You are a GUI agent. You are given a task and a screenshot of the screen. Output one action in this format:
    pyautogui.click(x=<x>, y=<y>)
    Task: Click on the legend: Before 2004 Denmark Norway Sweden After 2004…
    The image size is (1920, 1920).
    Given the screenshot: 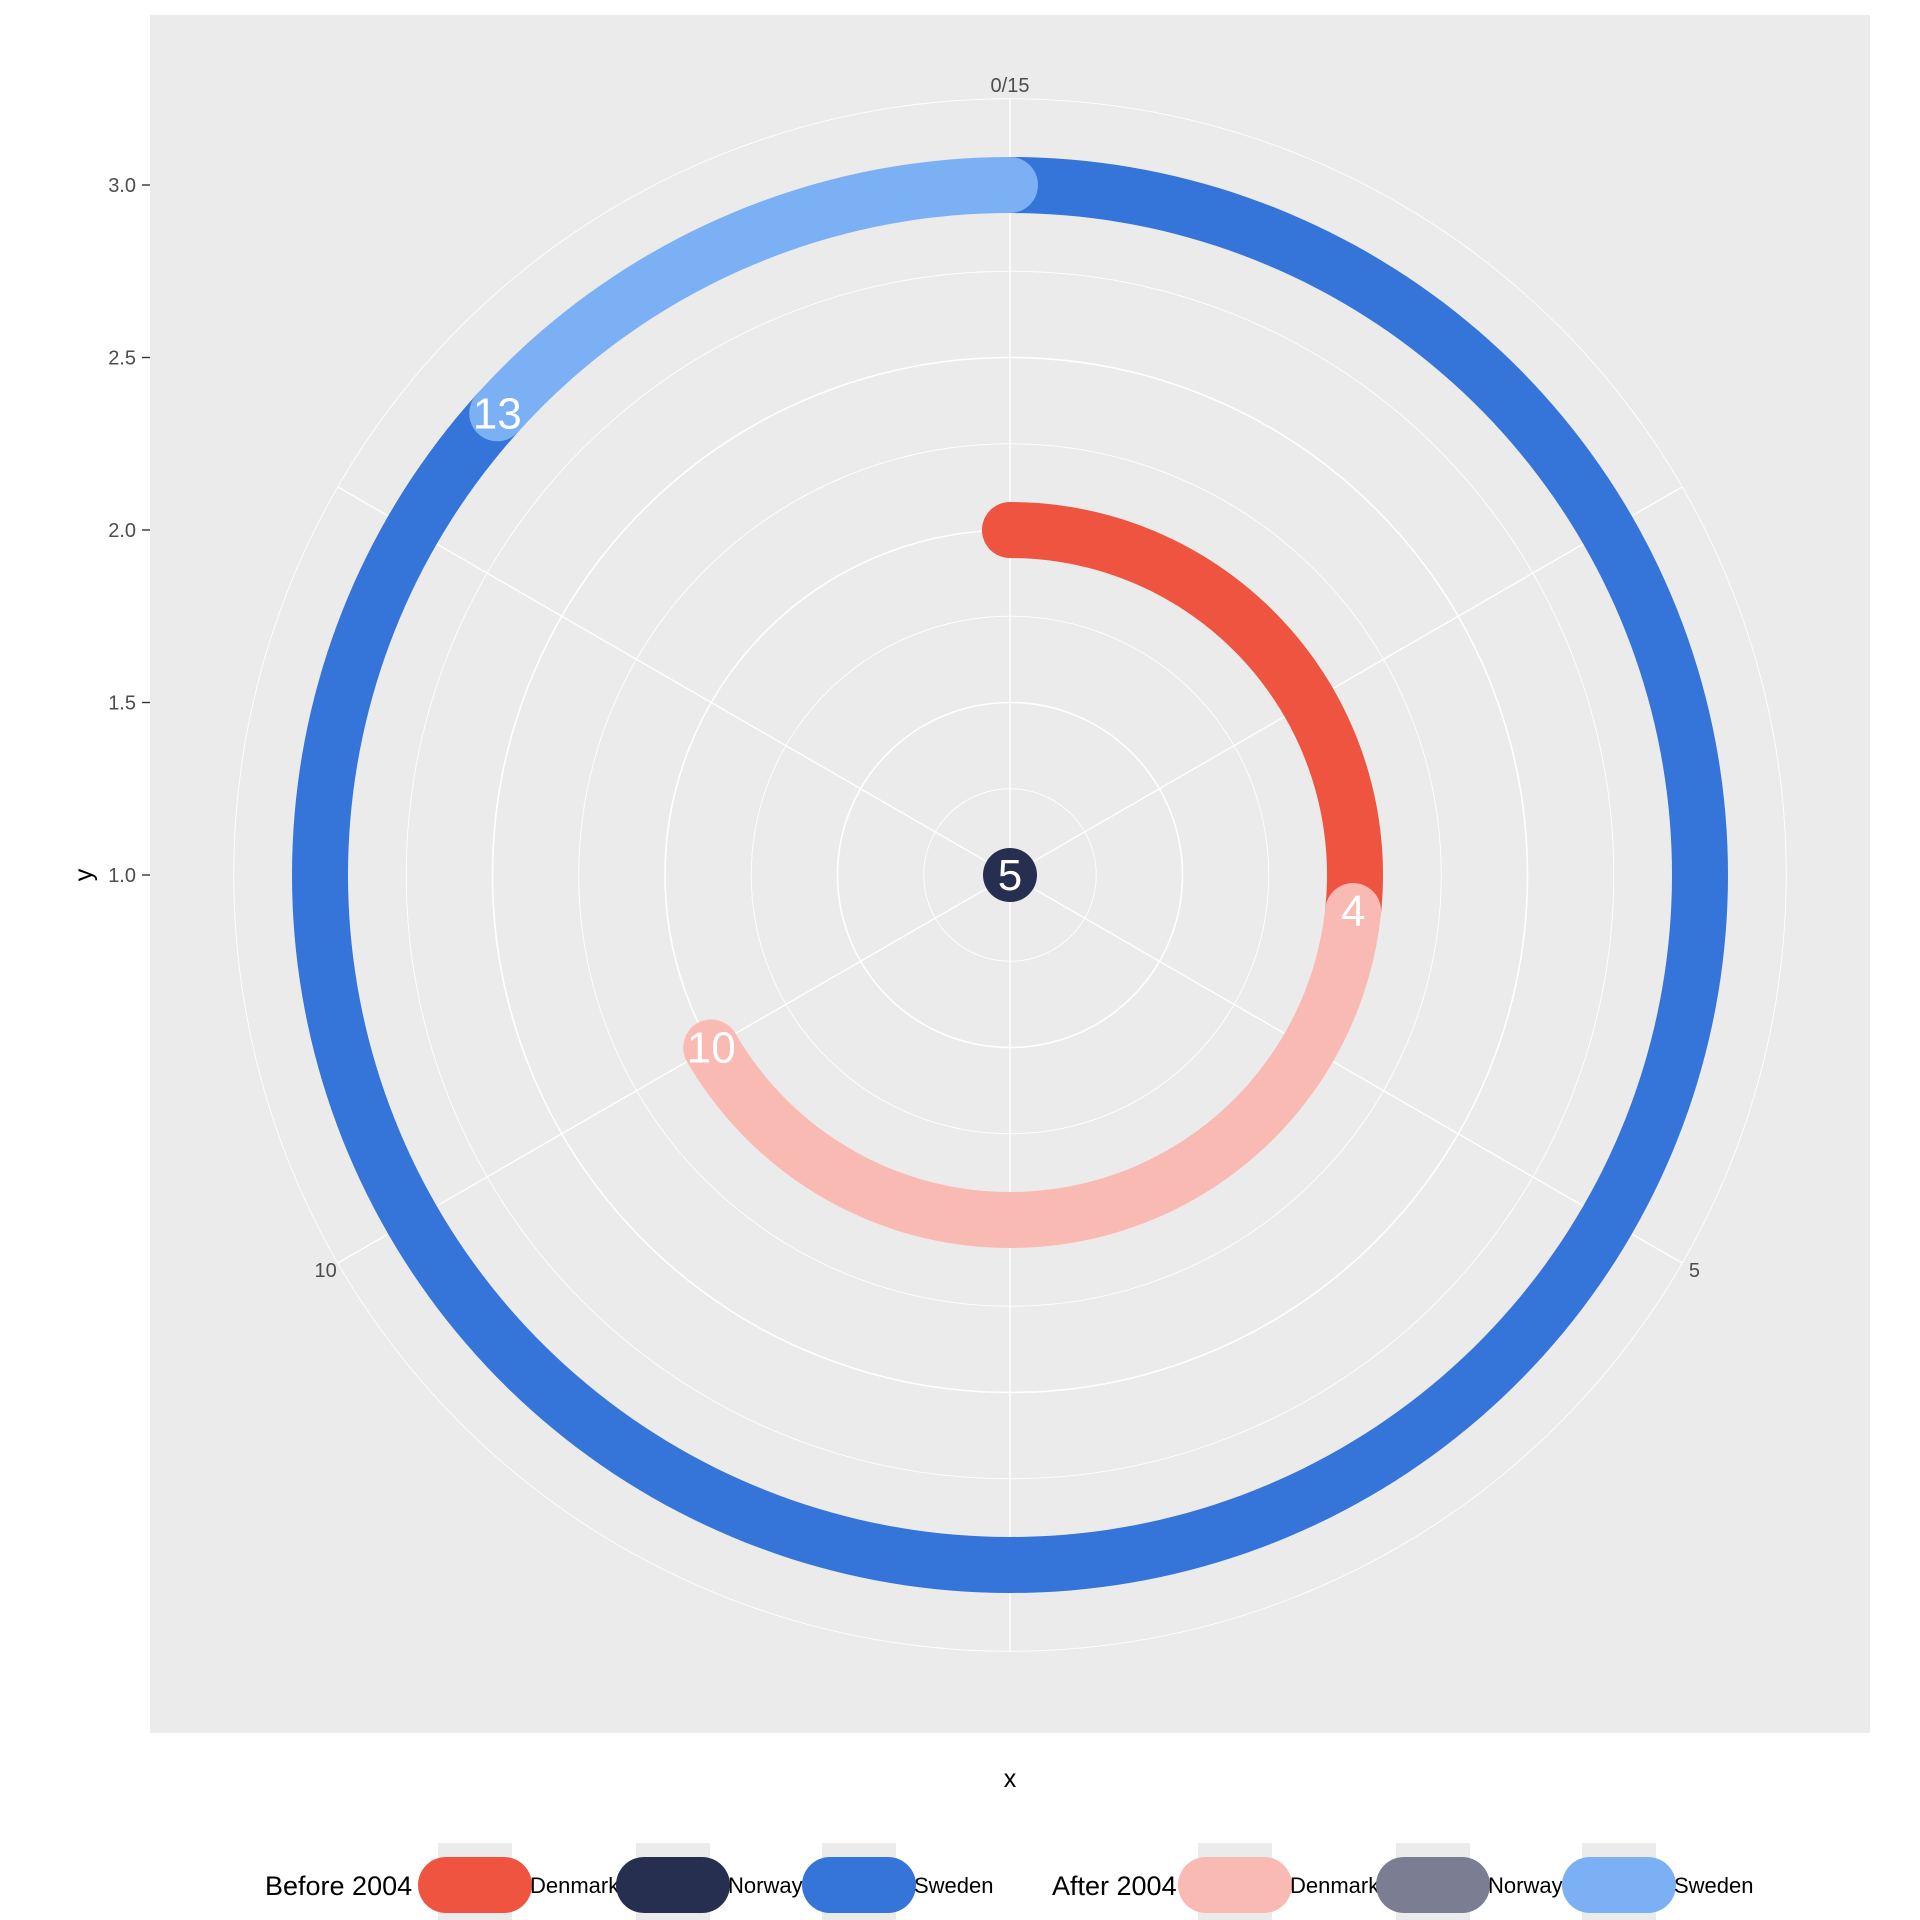 What is the action you would take?
    pyautogui.click(x=1009, y=1881)
    